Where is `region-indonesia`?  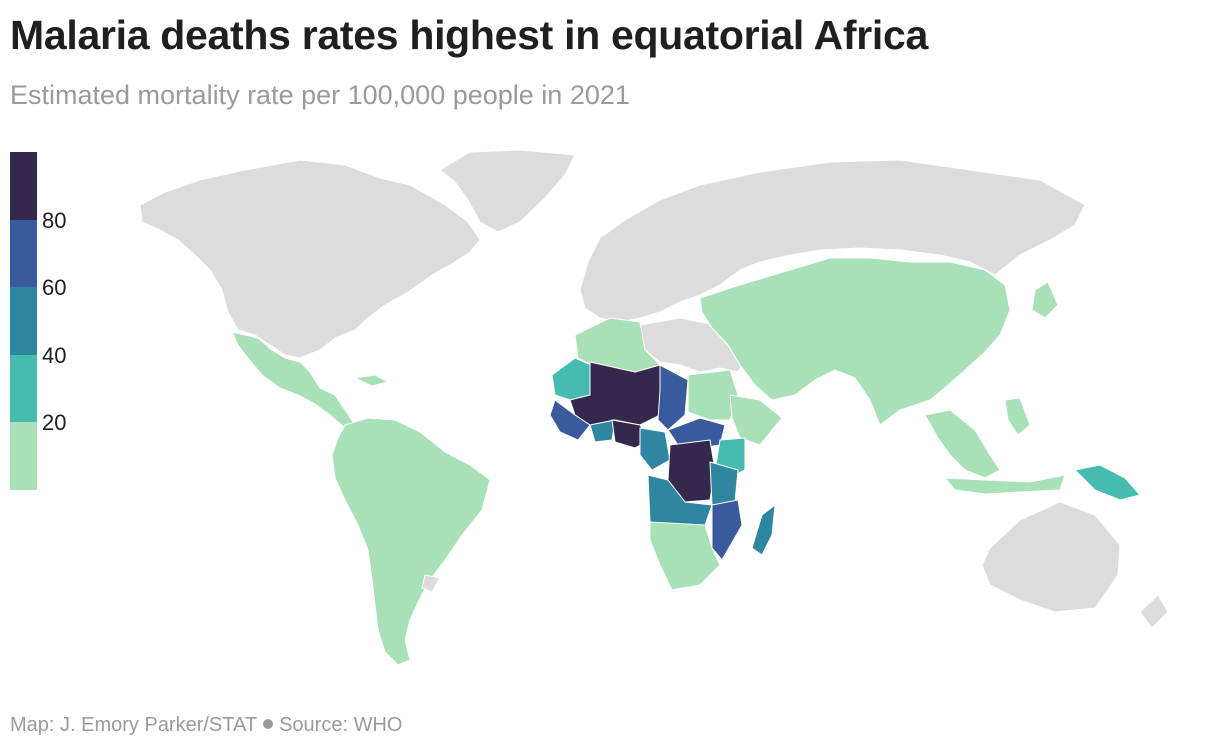 region-indonesia is located at coordinates (1005, 484).